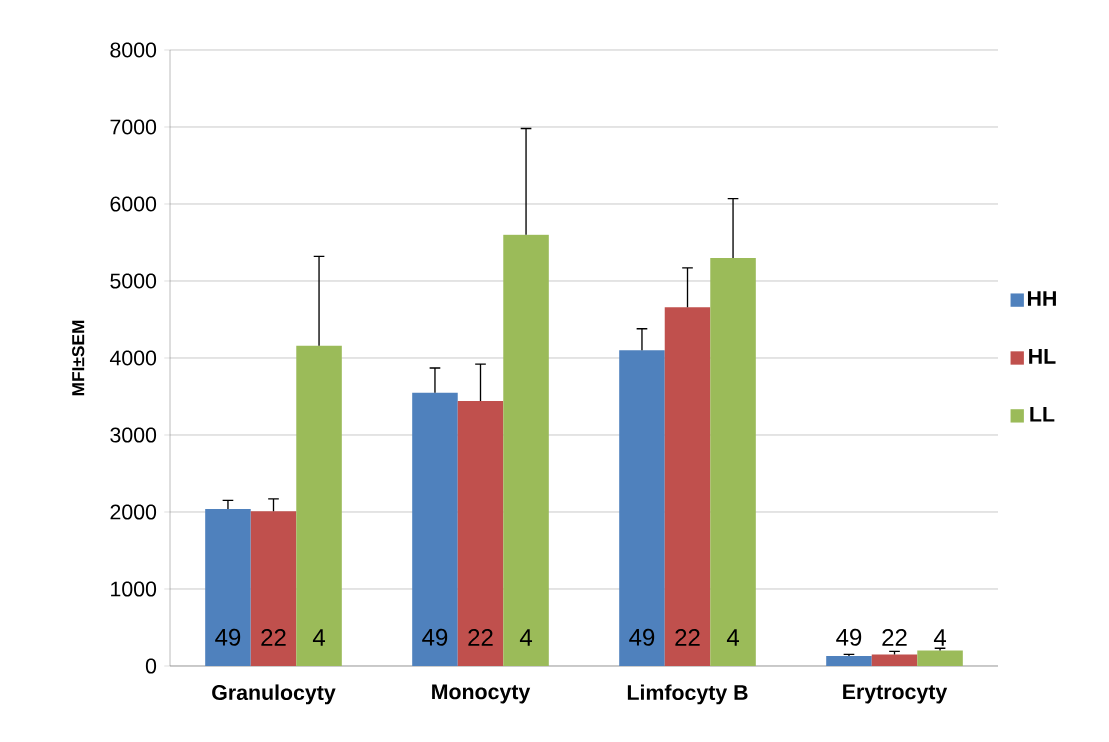 The height and width of the screenshot is (742, 1109). Describe the element at coordinates (78, 358) in the screenshot. I see `y-axis-title: MFI±SEM` at that location.